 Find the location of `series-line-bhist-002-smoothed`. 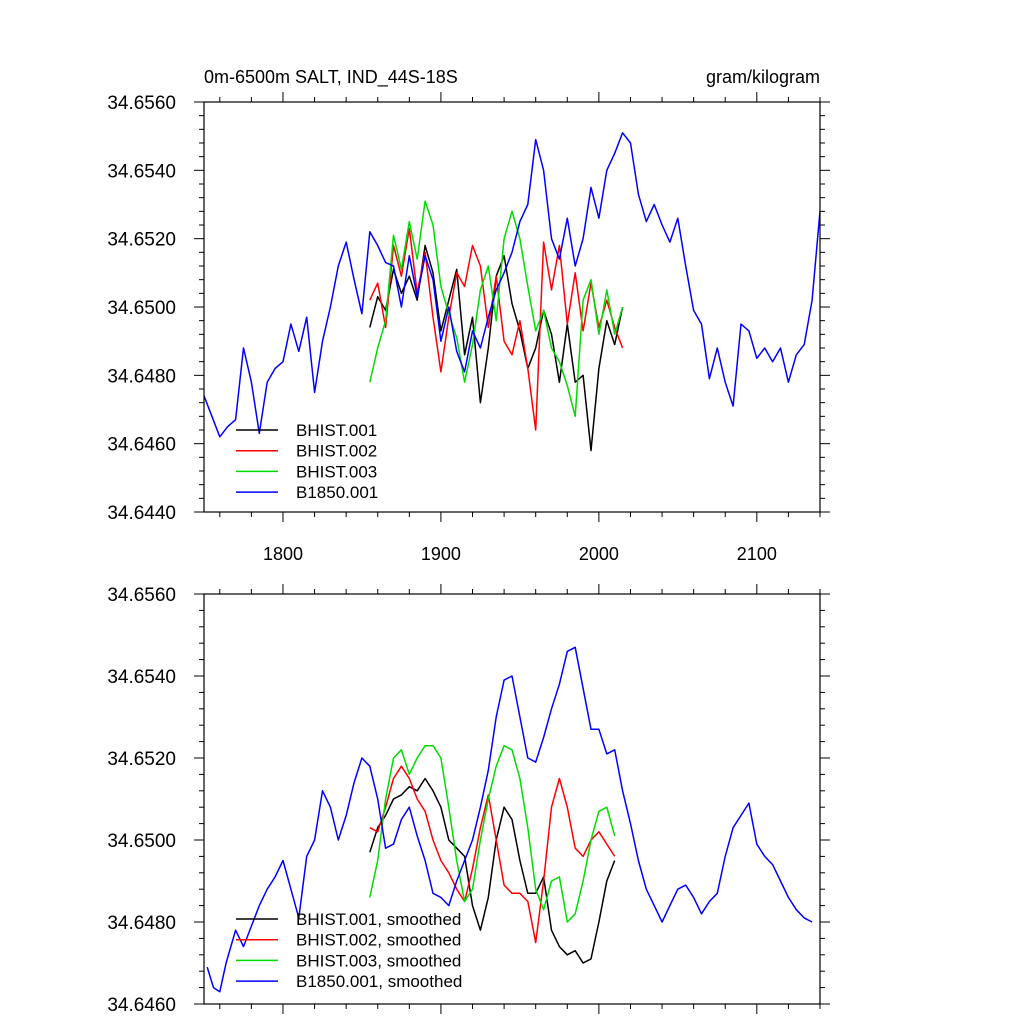

series-line-bhist-002-smoothed is located at coordinates (492, 854).